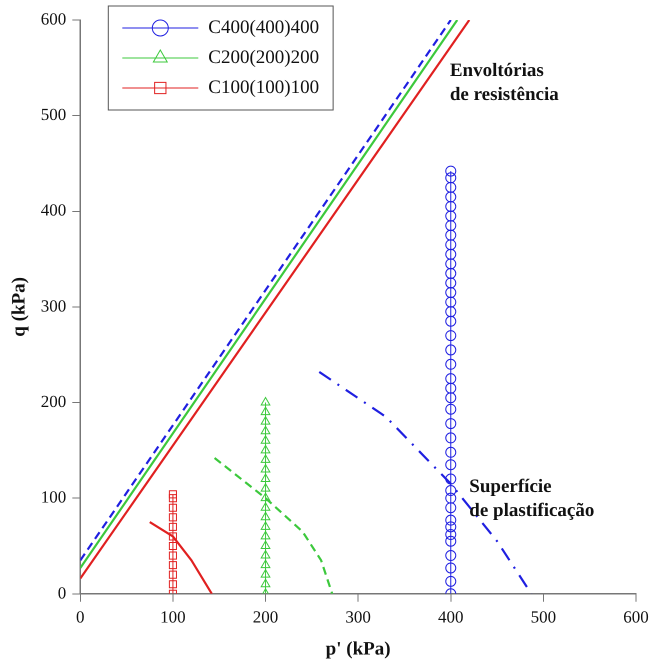  I want to click on legend-label: C400(400)400, so click(264, 27).